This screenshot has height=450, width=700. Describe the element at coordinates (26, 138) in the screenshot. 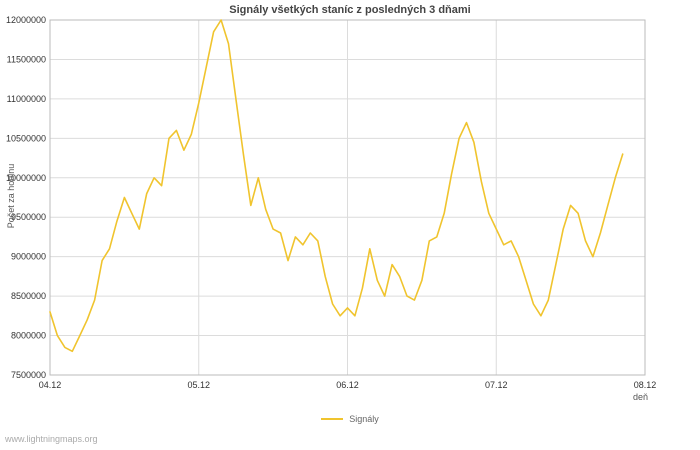

I see `y-tick-label: 10500000` at that location.